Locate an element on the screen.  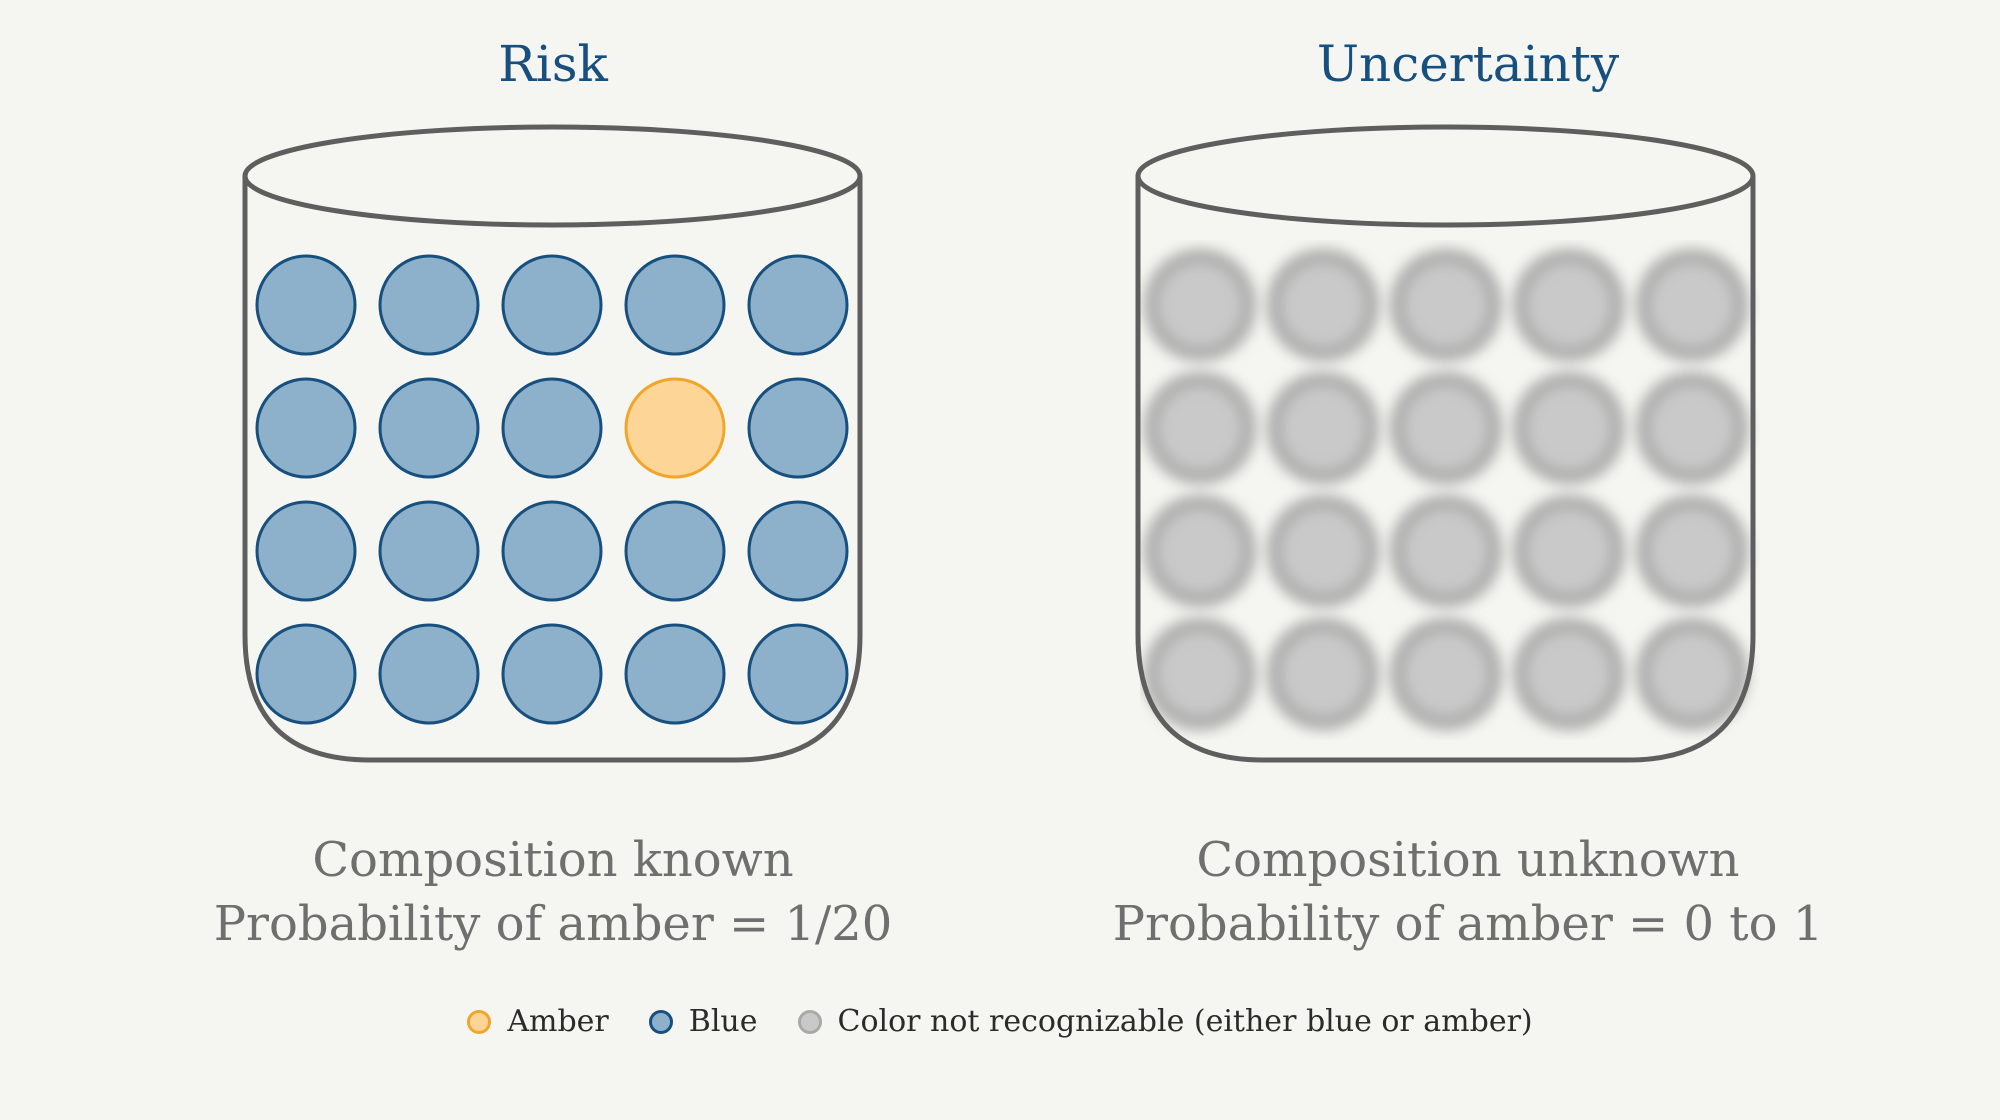
amber-ball is located at coordinates (675, 428).